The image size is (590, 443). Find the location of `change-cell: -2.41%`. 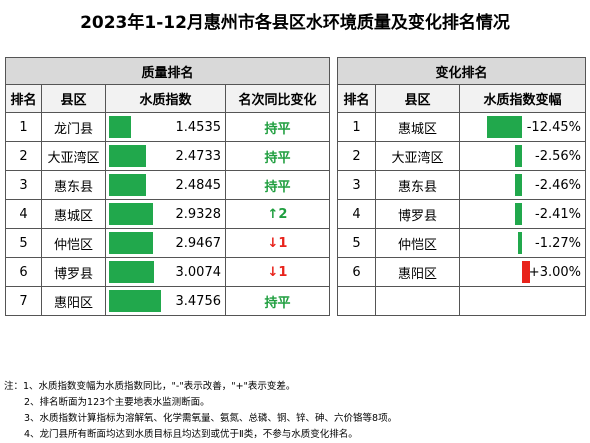

change-cell: -2.41% is located at coordinates (522, 214).